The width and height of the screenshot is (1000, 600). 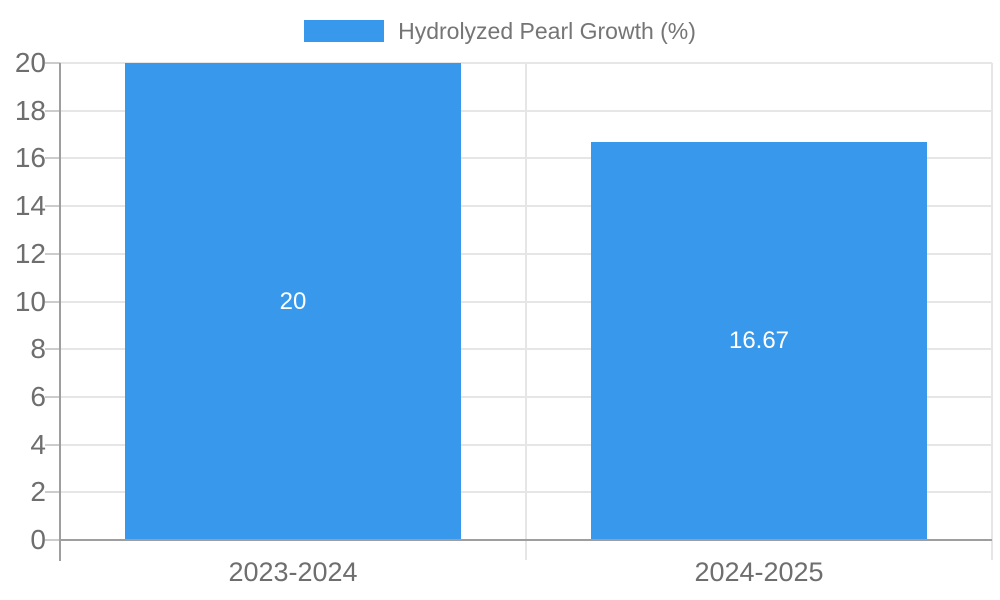 I want to click on y-axis-tick-label: 10, so click(x=30, y=301).